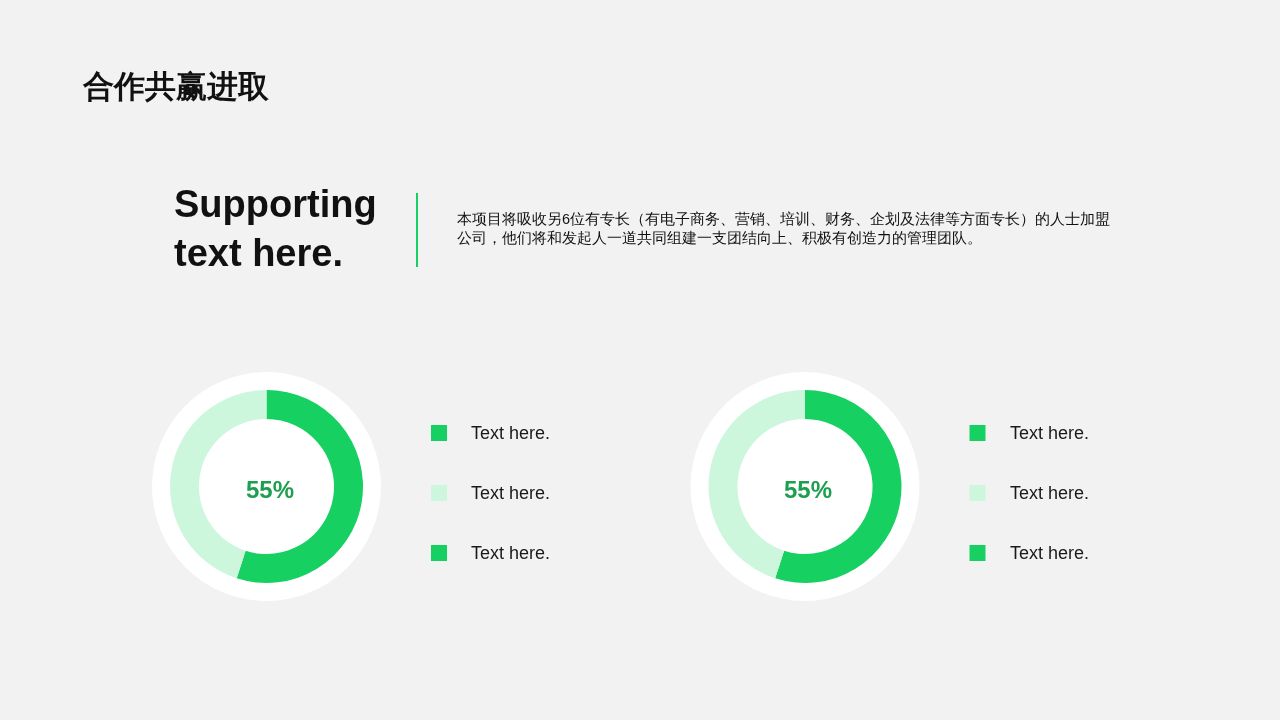 The image size is (1280, 720). Describe the element at coordinates (176, 86) in the screenshot. I see `text: 合作共赢进取` at that location.